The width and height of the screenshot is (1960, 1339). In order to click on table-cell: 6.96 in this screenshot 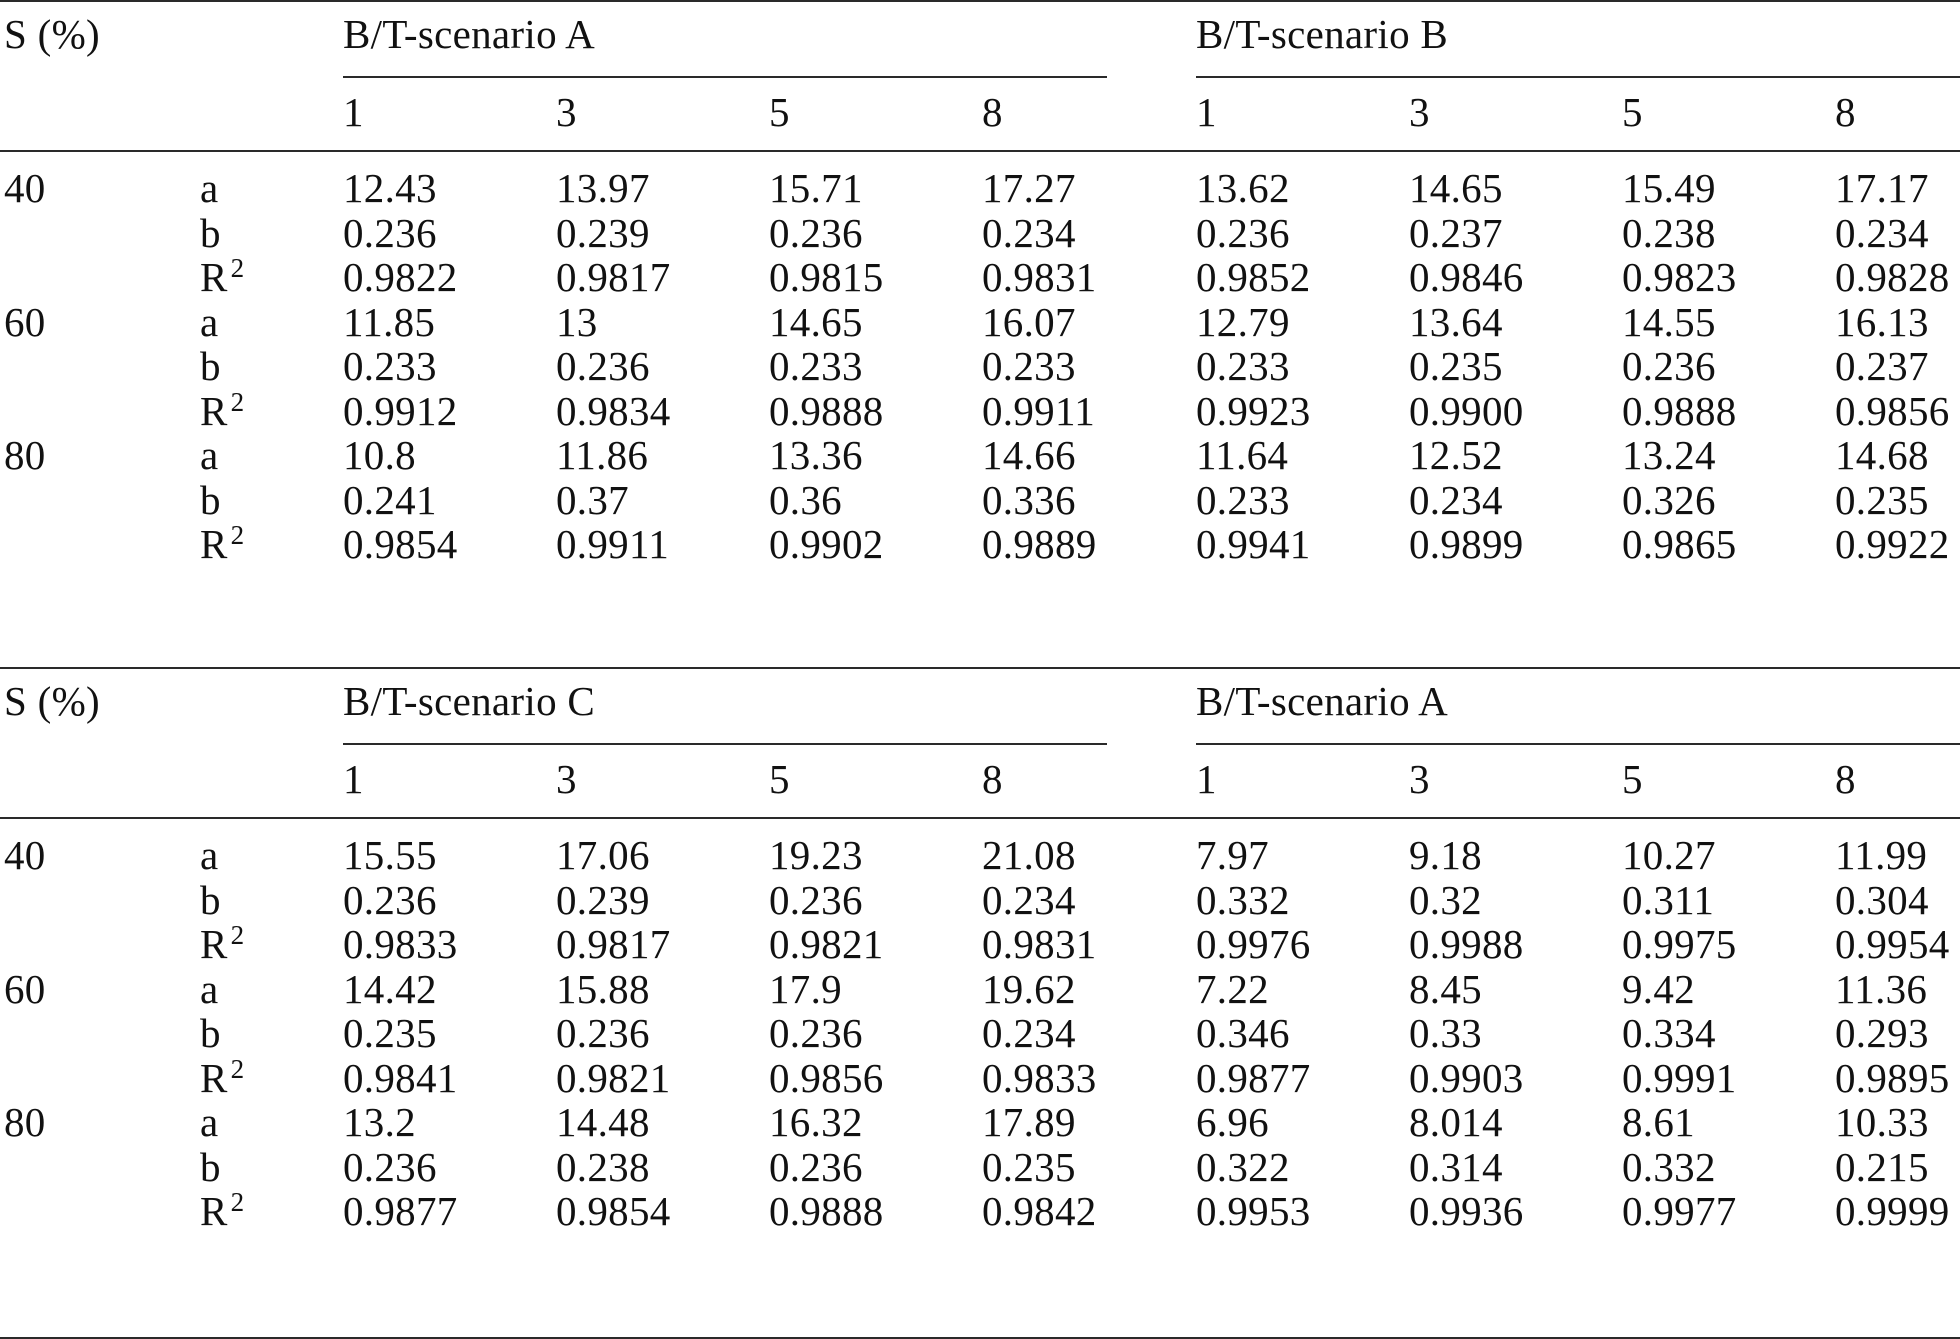, I will do `click(1232, 1122)`.